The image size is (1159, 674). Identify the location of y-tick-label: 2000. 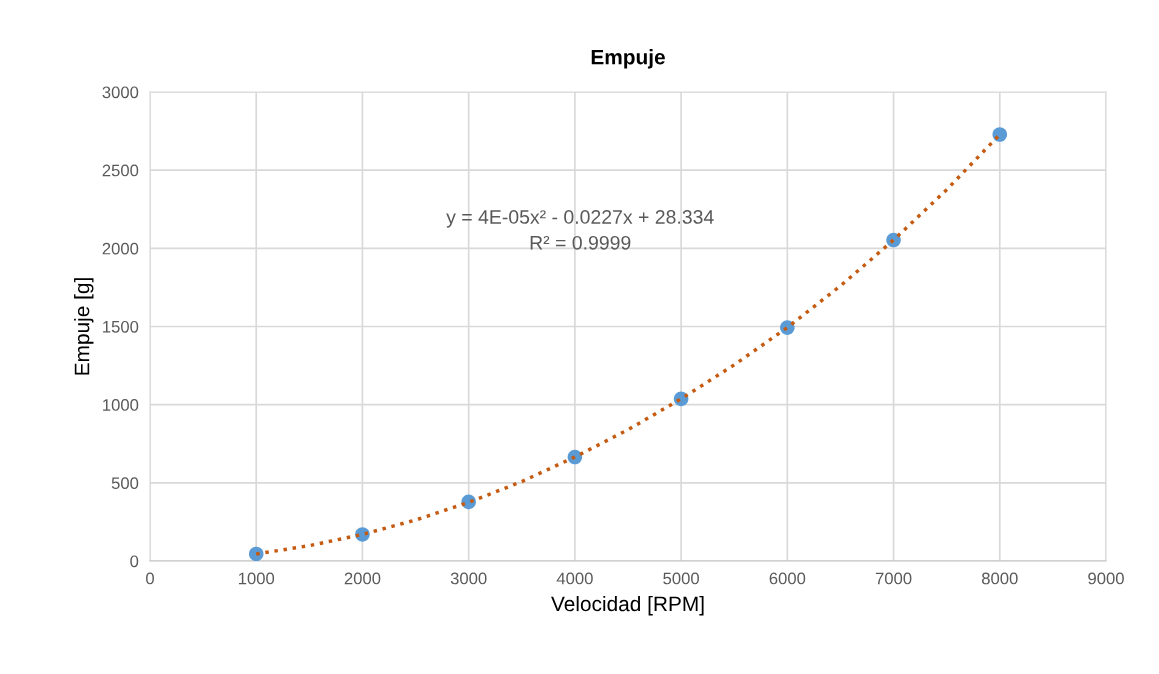
(120, 248).